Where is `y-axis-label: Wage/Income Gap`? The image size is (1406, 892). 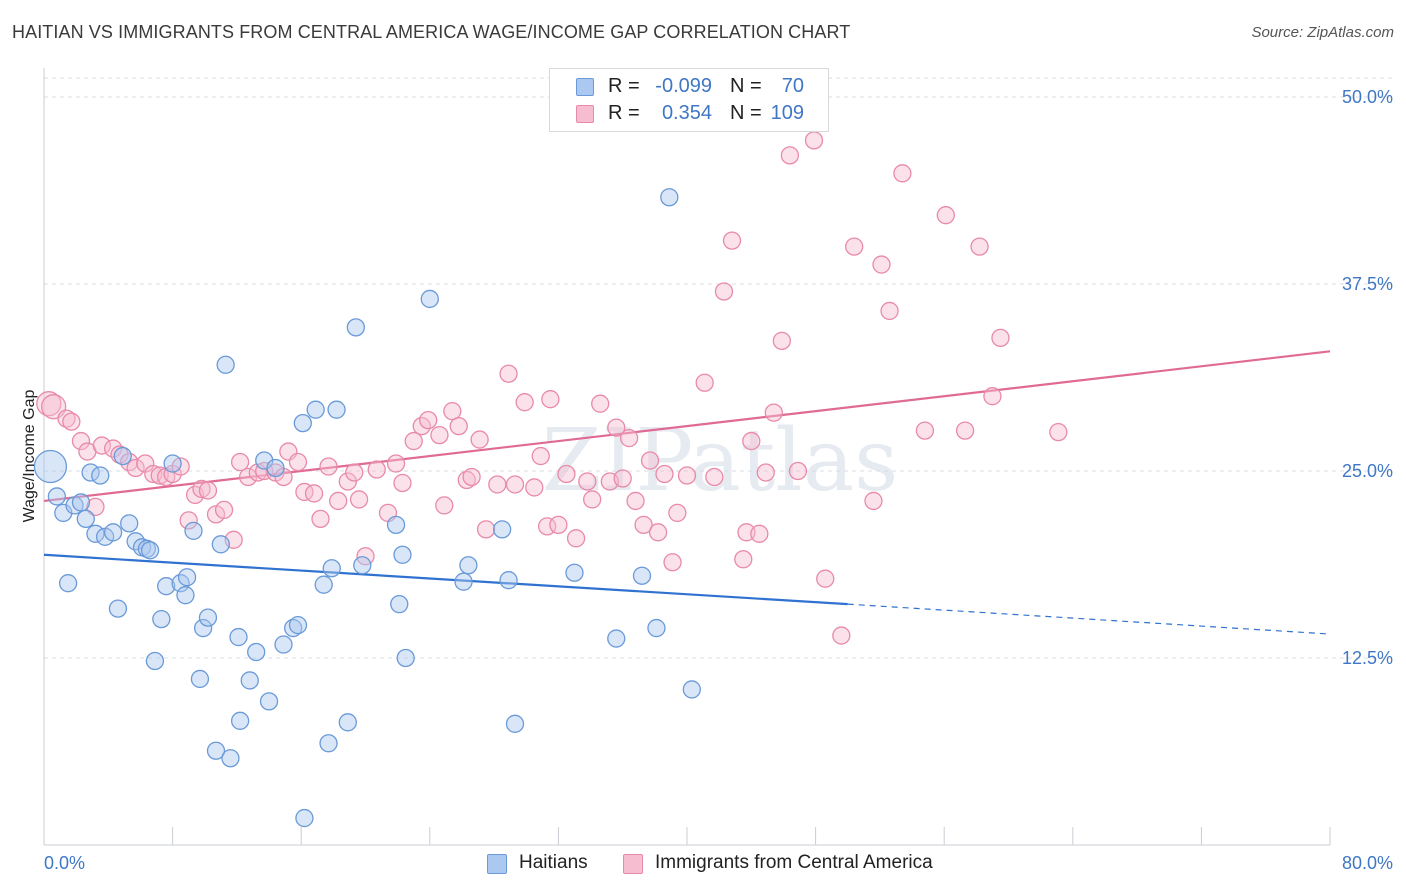
y-axis-label: Wage/Income Gap is located at coordinates (29, 456).